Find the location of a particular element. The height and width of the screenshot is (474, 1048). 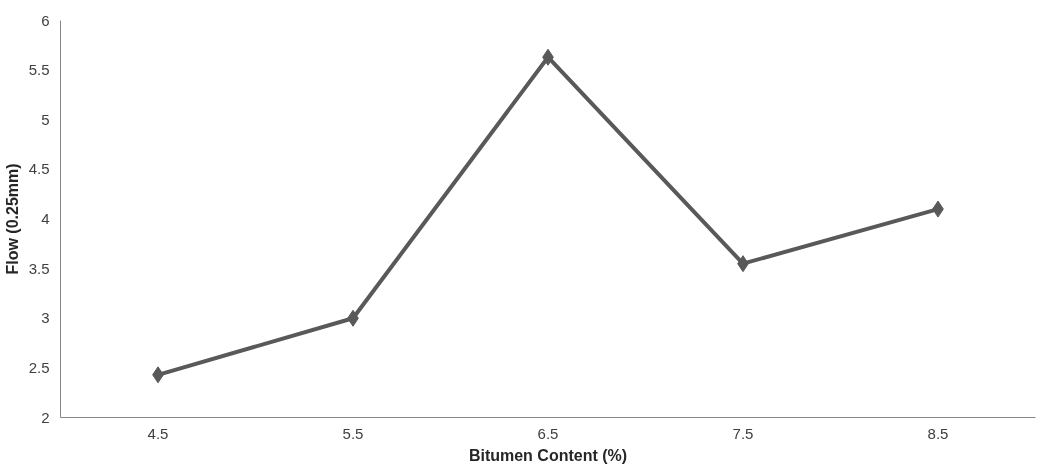

y-axis-title: Flow (0.25mm) is located at coordinates (12, 219).